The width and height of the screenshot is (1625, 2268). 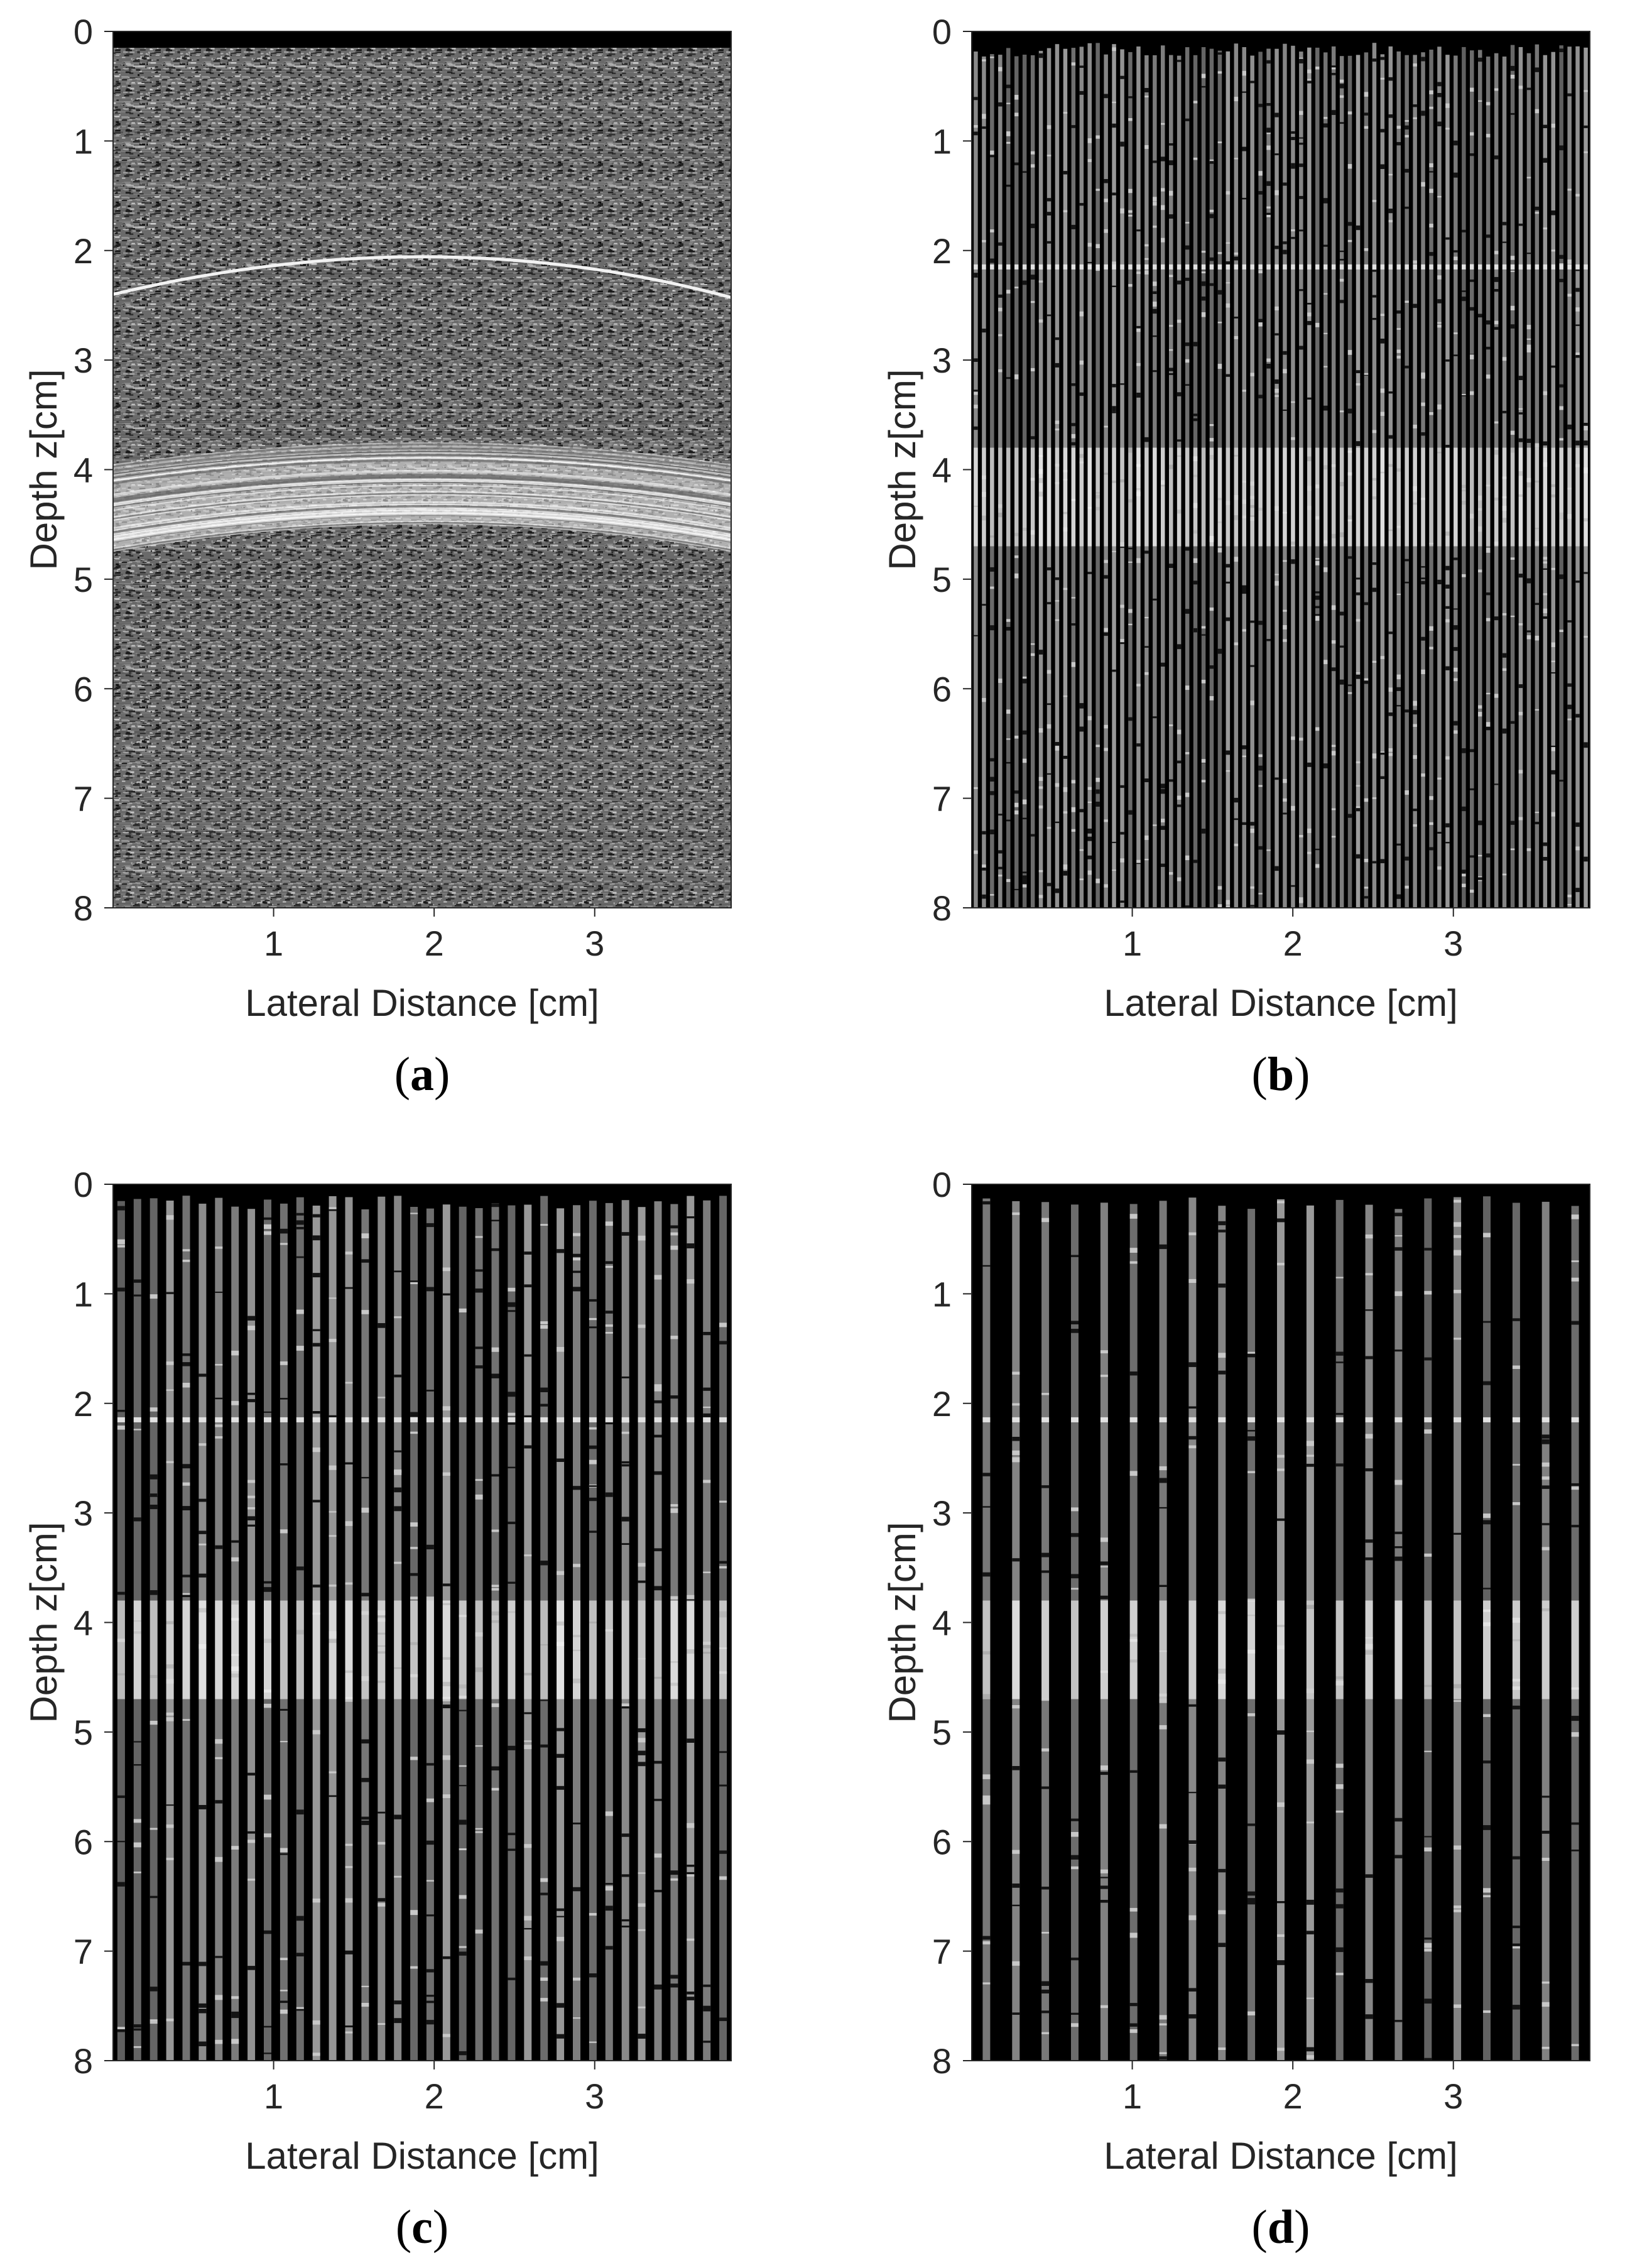 I want to click on y-tick-label: 2, so click(x=942, y=1404).